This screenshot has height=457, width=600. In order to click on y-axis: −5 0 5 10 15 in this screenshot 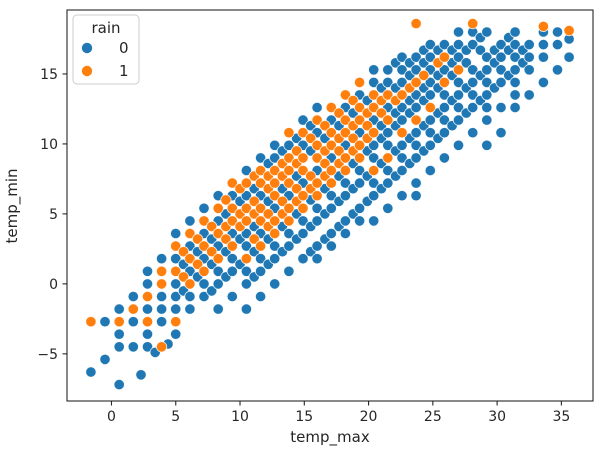, I will do `click(52, 215)`.